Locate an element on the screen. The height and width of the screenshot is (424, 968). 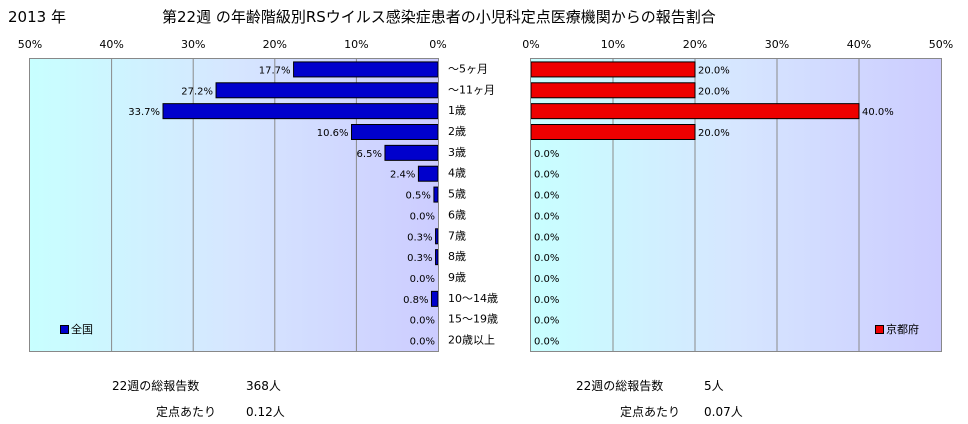
kyoto-legend-label: 京都府 is located at coordinates (902, 329).